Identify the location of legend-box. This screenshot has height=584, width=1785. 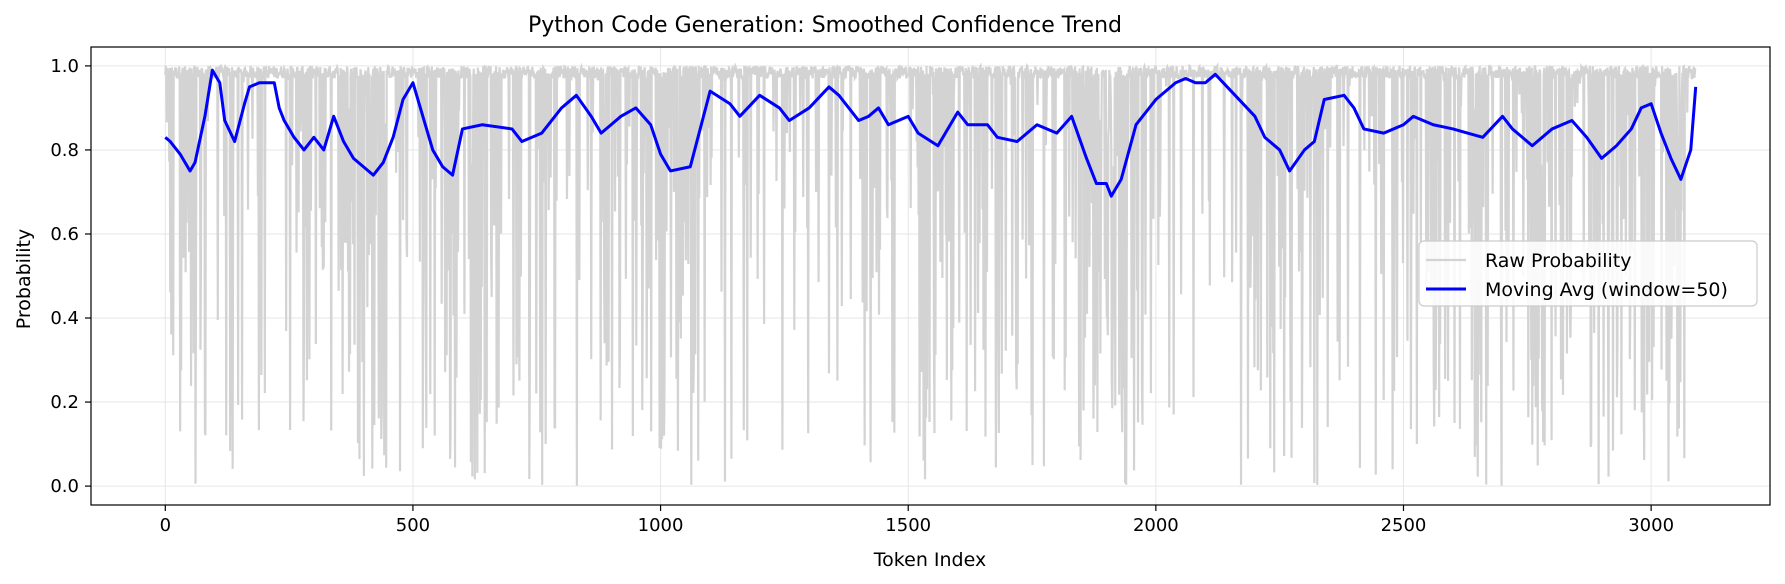
(1588, 273).